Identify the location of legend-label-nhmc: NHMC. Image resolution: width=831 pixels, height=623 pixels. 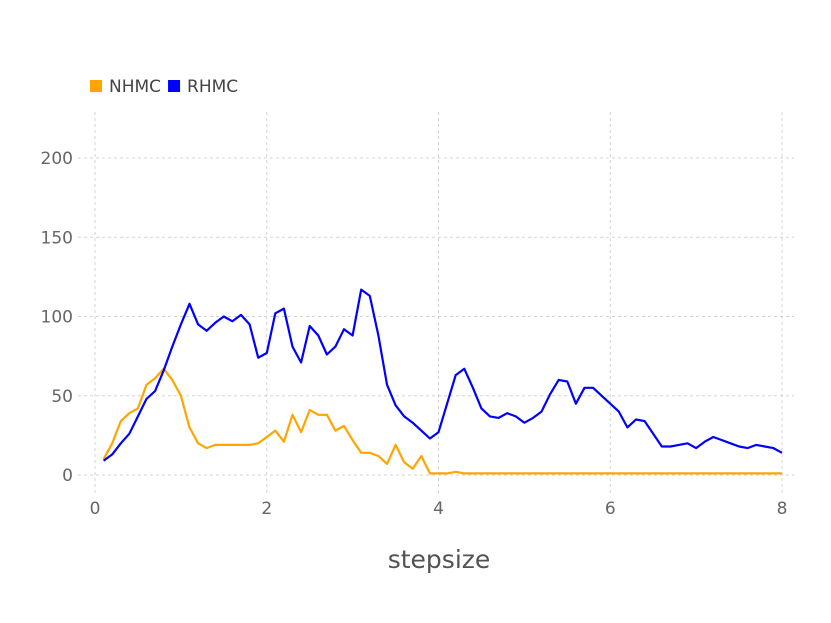
(135, 87).